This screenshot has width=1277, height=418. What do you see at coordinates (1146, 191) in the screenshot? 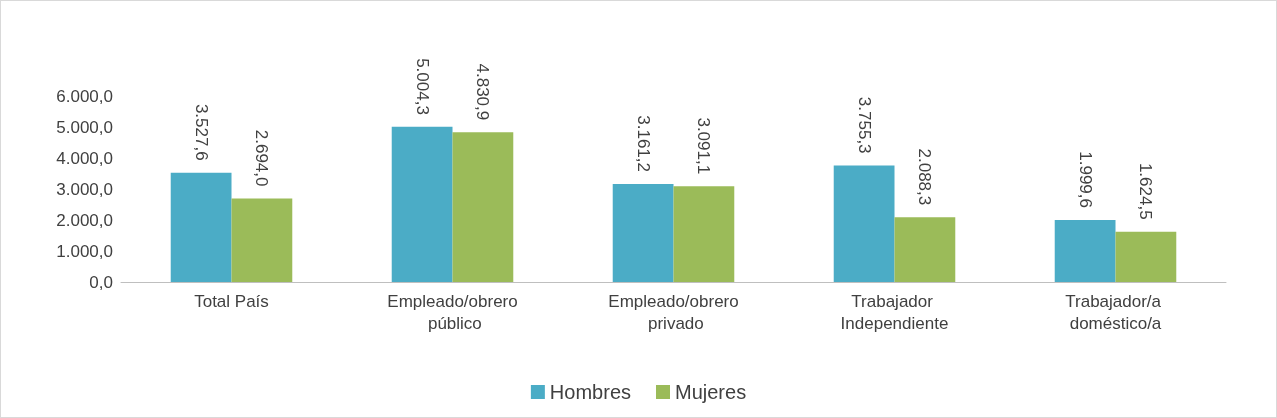
I see `data-label: 1.624,5` at bounding box center [1146, 191].